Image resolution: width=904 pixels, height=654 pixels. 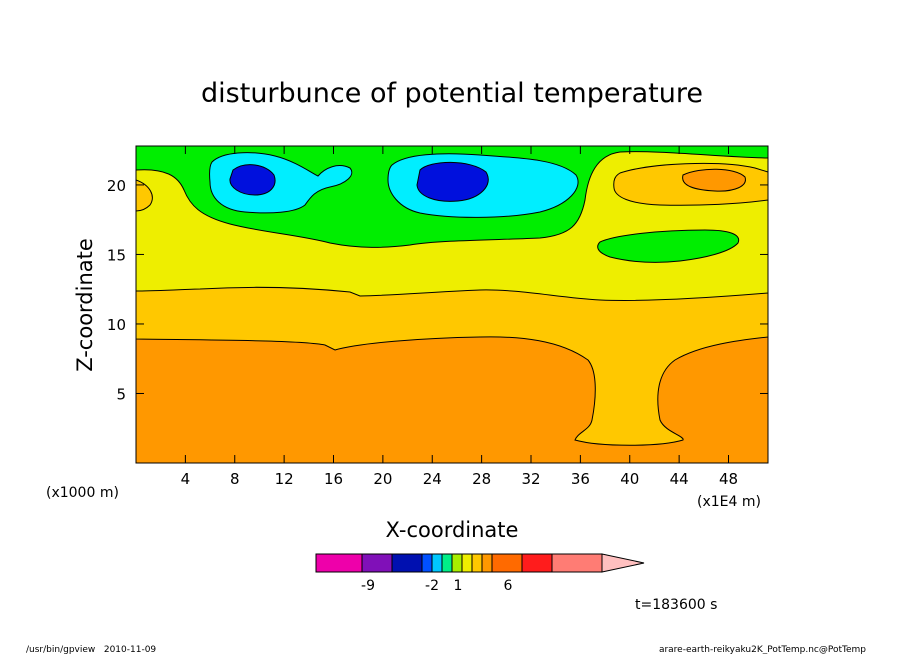 What do you see at coordinates (382, 479) in the screenshot?
I see `x-tick-label: 20` at bounding box center [382, 479].